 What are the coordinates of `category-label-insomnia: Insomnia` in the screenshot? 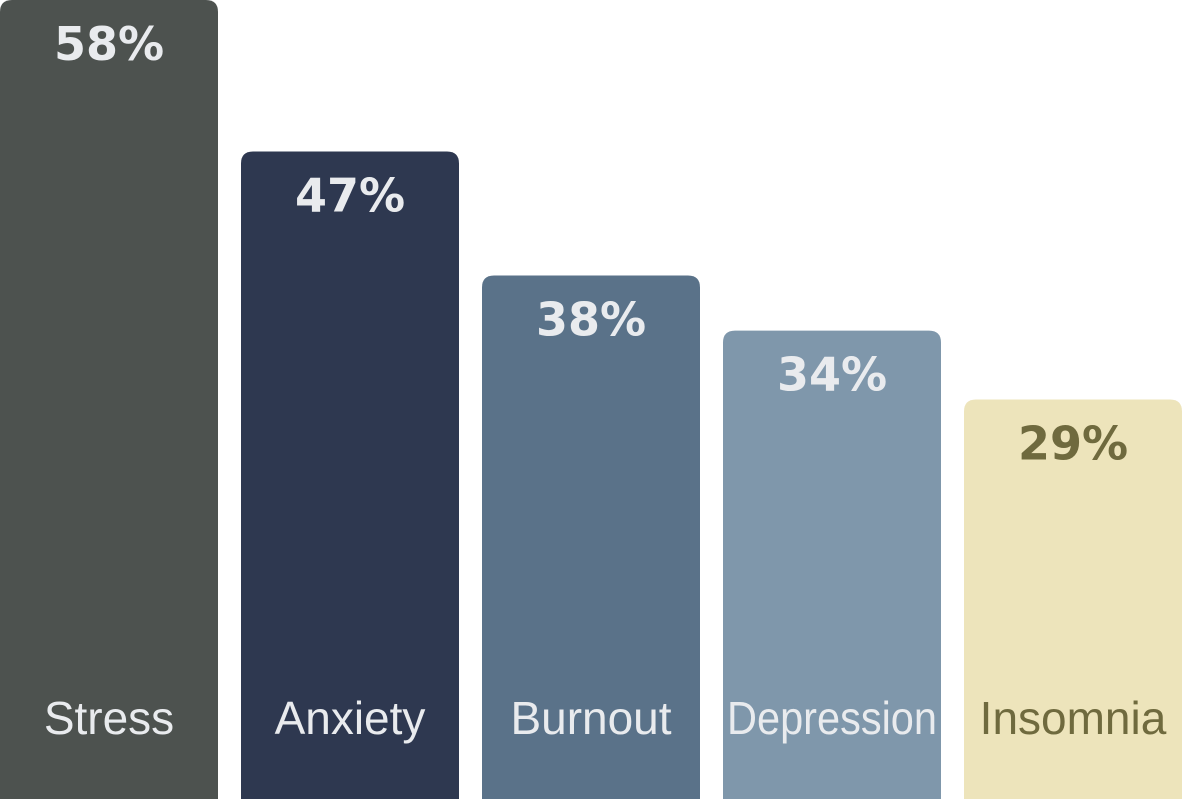 It's located at (1073, 718).